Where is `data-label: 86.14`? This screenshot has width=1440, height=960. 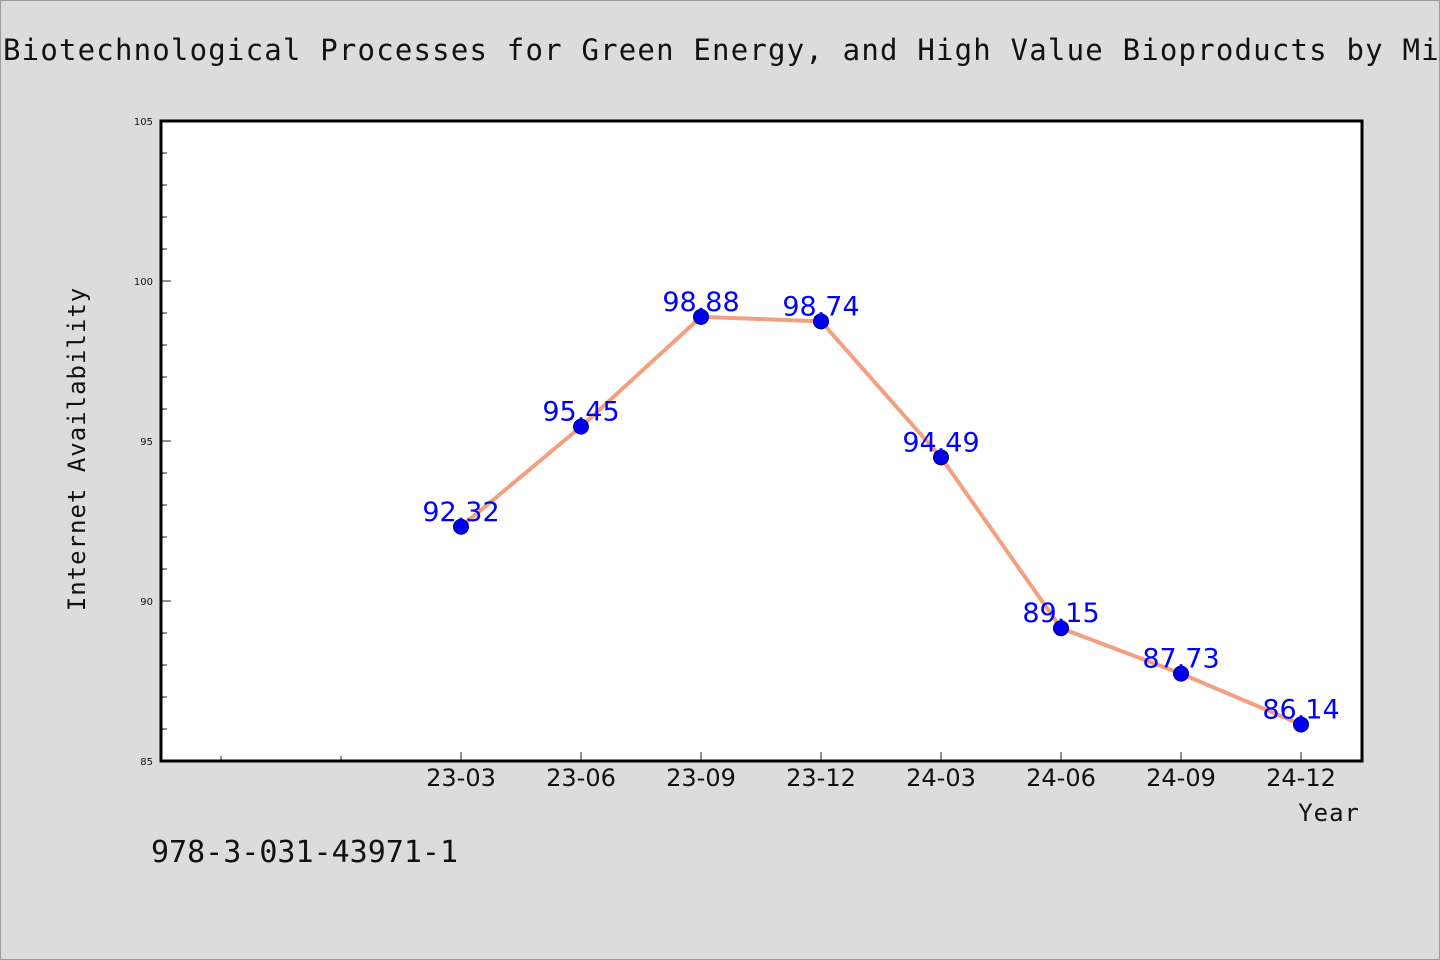
data-label: 86.14 is located at coordinates (1300, 710).